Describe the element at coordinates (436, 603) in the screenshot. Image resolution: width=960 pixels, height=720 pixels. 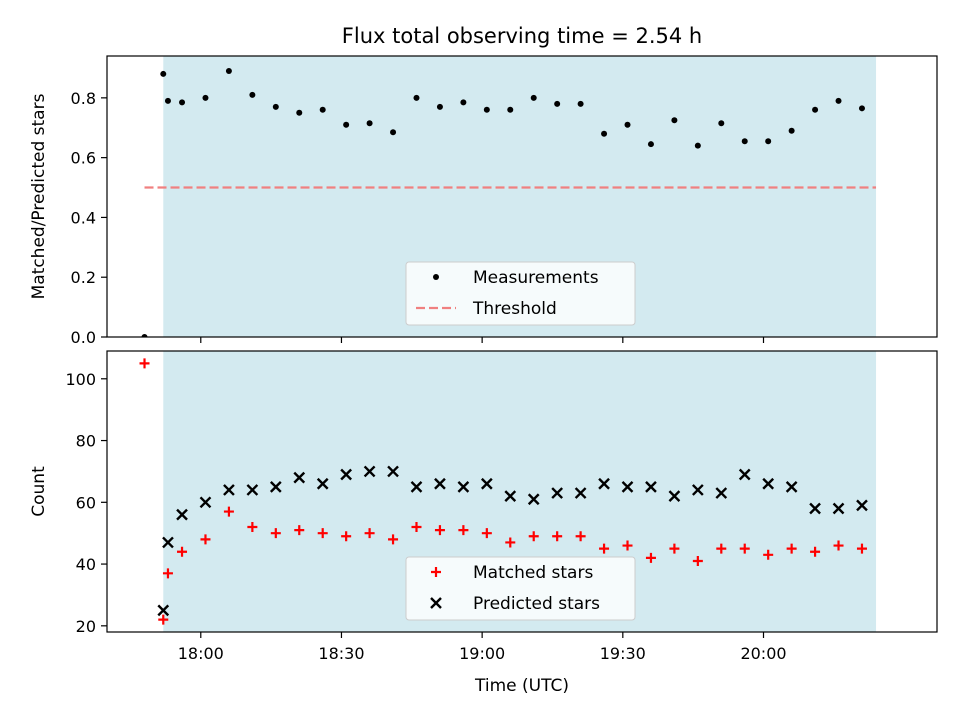
I see `legend-predicted-swatch` at that location.